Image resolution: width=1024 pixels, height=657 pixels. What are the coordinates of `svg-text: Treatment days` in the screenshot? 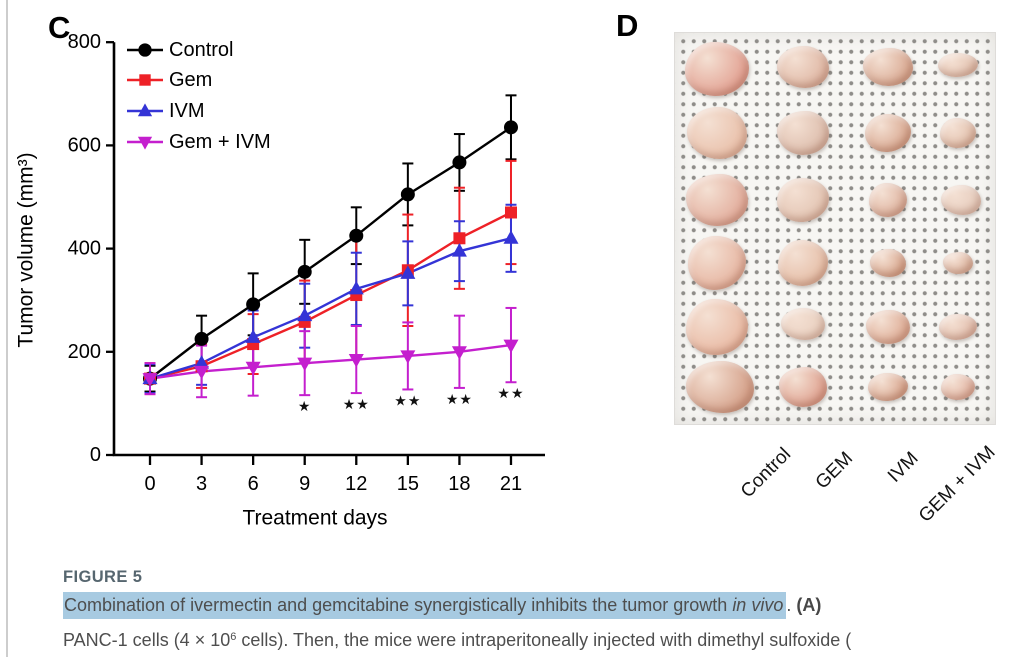 It's located at (314, 518).